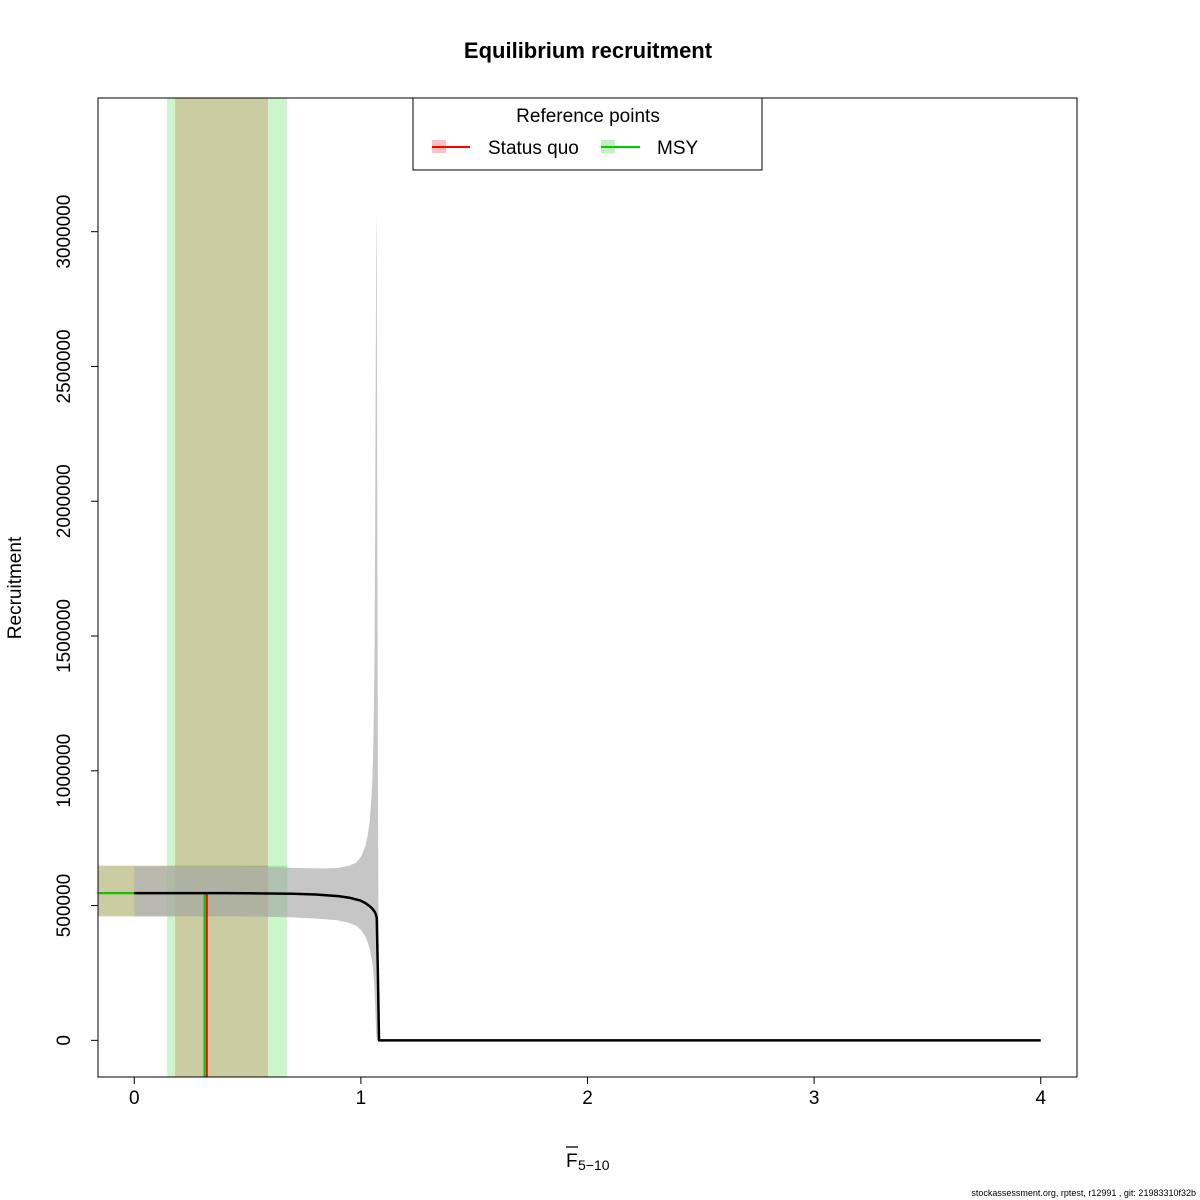 The width and height of the screenshot is (1200, 1200). I want to click on y-tick-label-5: 2500000, so click(64, 366).